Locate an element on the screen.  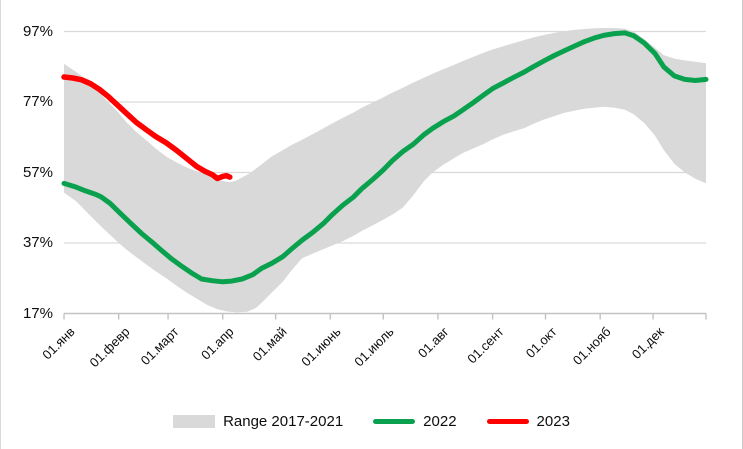
legend-item-2022: 2022 is located at coordinates (415, 421).